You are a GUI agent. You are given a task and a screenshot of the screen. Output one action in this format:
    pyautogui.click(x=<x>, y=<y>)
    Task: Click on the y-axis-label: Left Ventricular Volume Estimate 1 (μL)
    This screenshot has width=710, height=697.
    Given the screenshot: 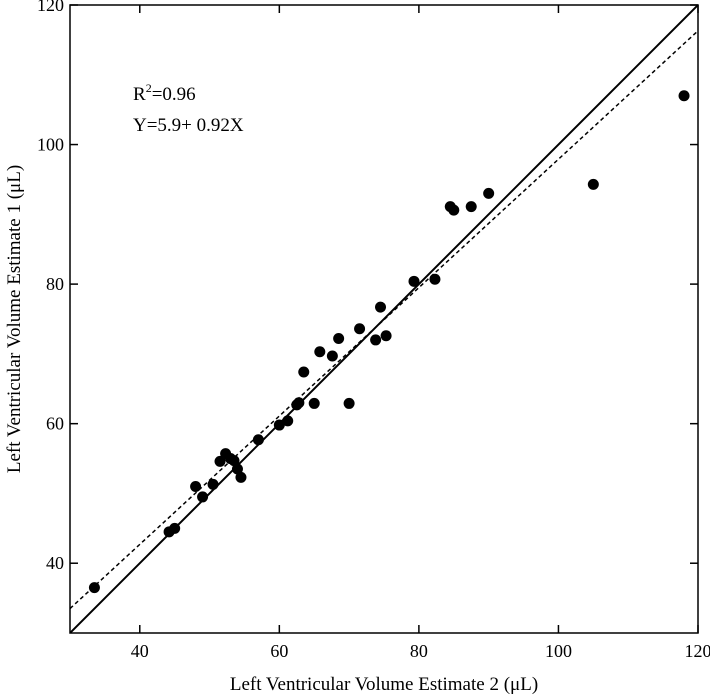 What is the action you would take?
    pyautogui.click(x=14, y=319)
    